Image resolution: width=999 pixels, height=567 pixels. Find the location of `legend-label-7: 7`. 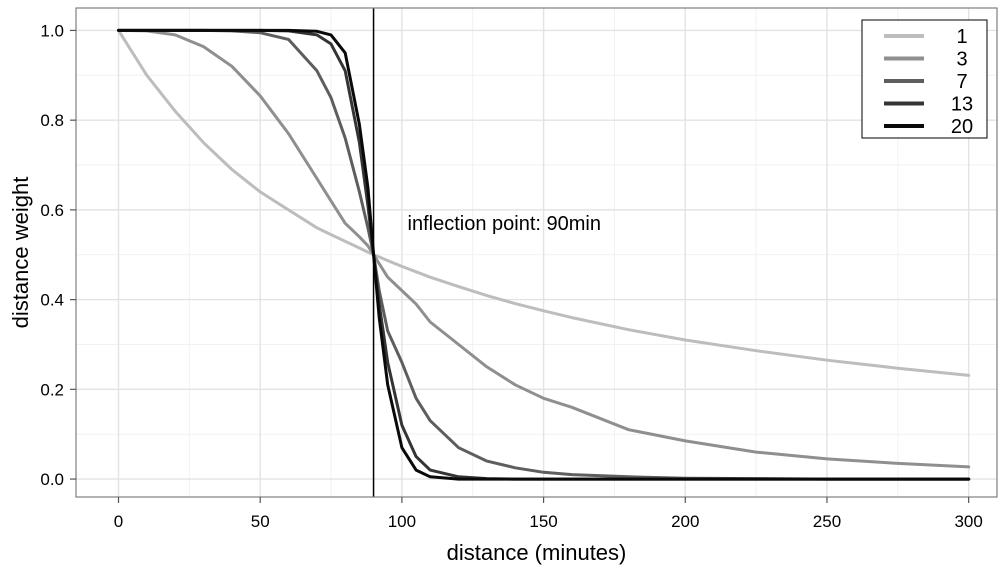

legend-label-7: 7 is located at coordinates (961, 82).